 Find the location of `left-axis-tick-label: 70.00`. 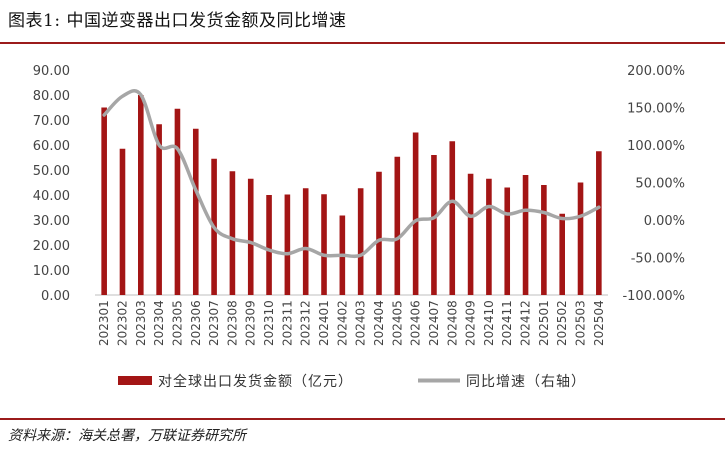

left-axis-tick-label: 70.00 is located at coordinates (51, 121).